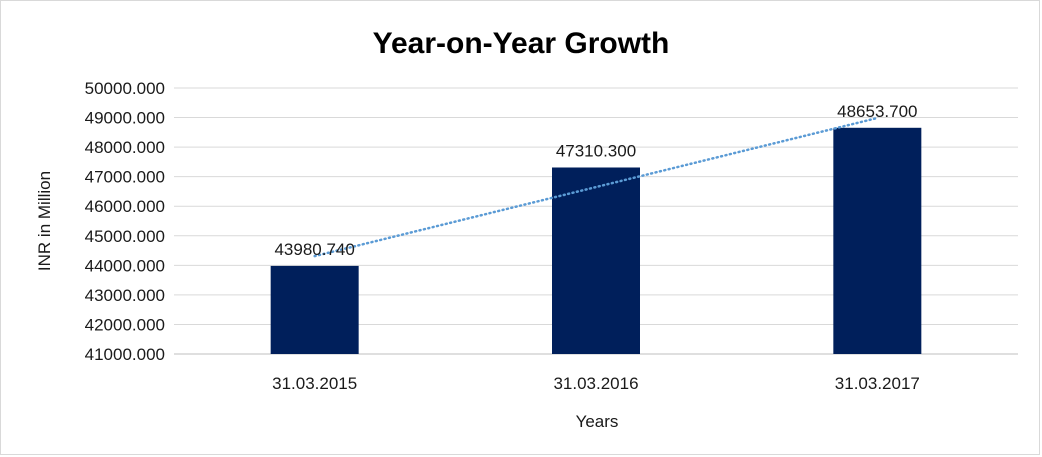 Image resolution: width=1042 pixels, height=457 pixels. Describe the element at coordinates (44, 221) in the screenshot. I see `y-axis-title: INR in Million` at that location.